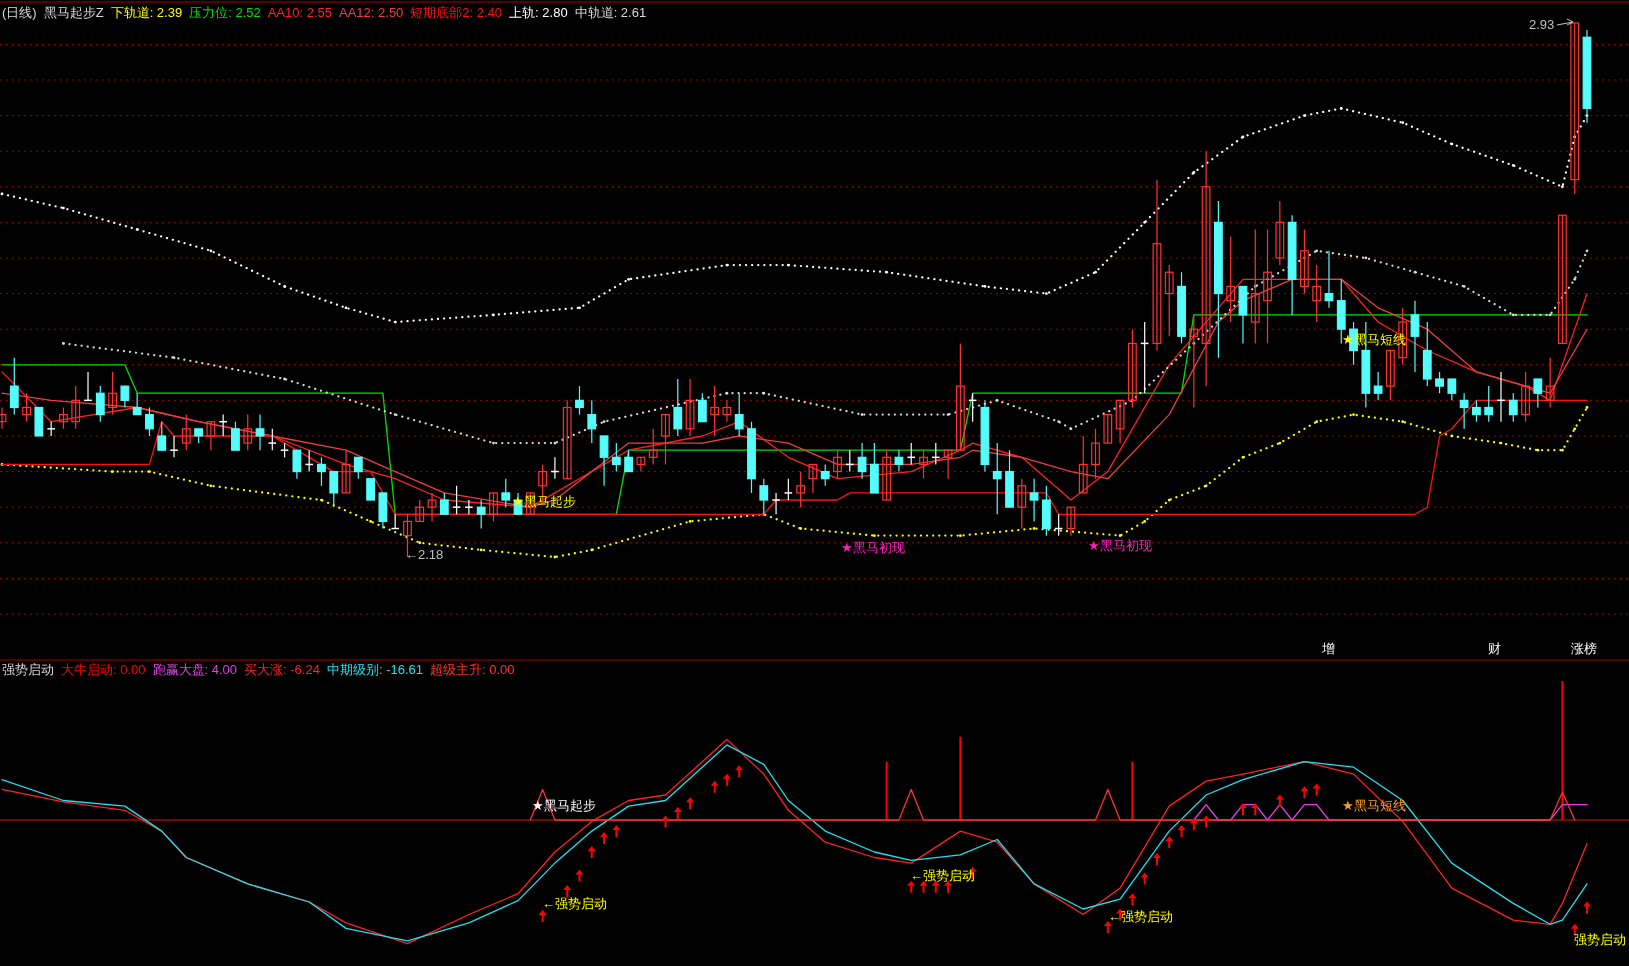  What do you see at coordinates (538, 12) in the screenshot?
I see `text: 上轨: 2.80` at bounding box center [538, 12].